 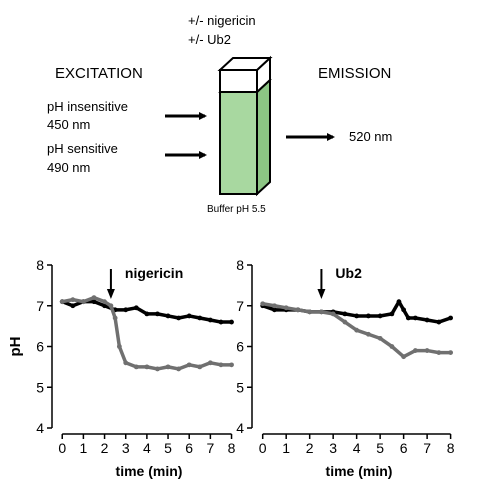 I want to click on x-tick-label: 5, so click(x=380, y=448).